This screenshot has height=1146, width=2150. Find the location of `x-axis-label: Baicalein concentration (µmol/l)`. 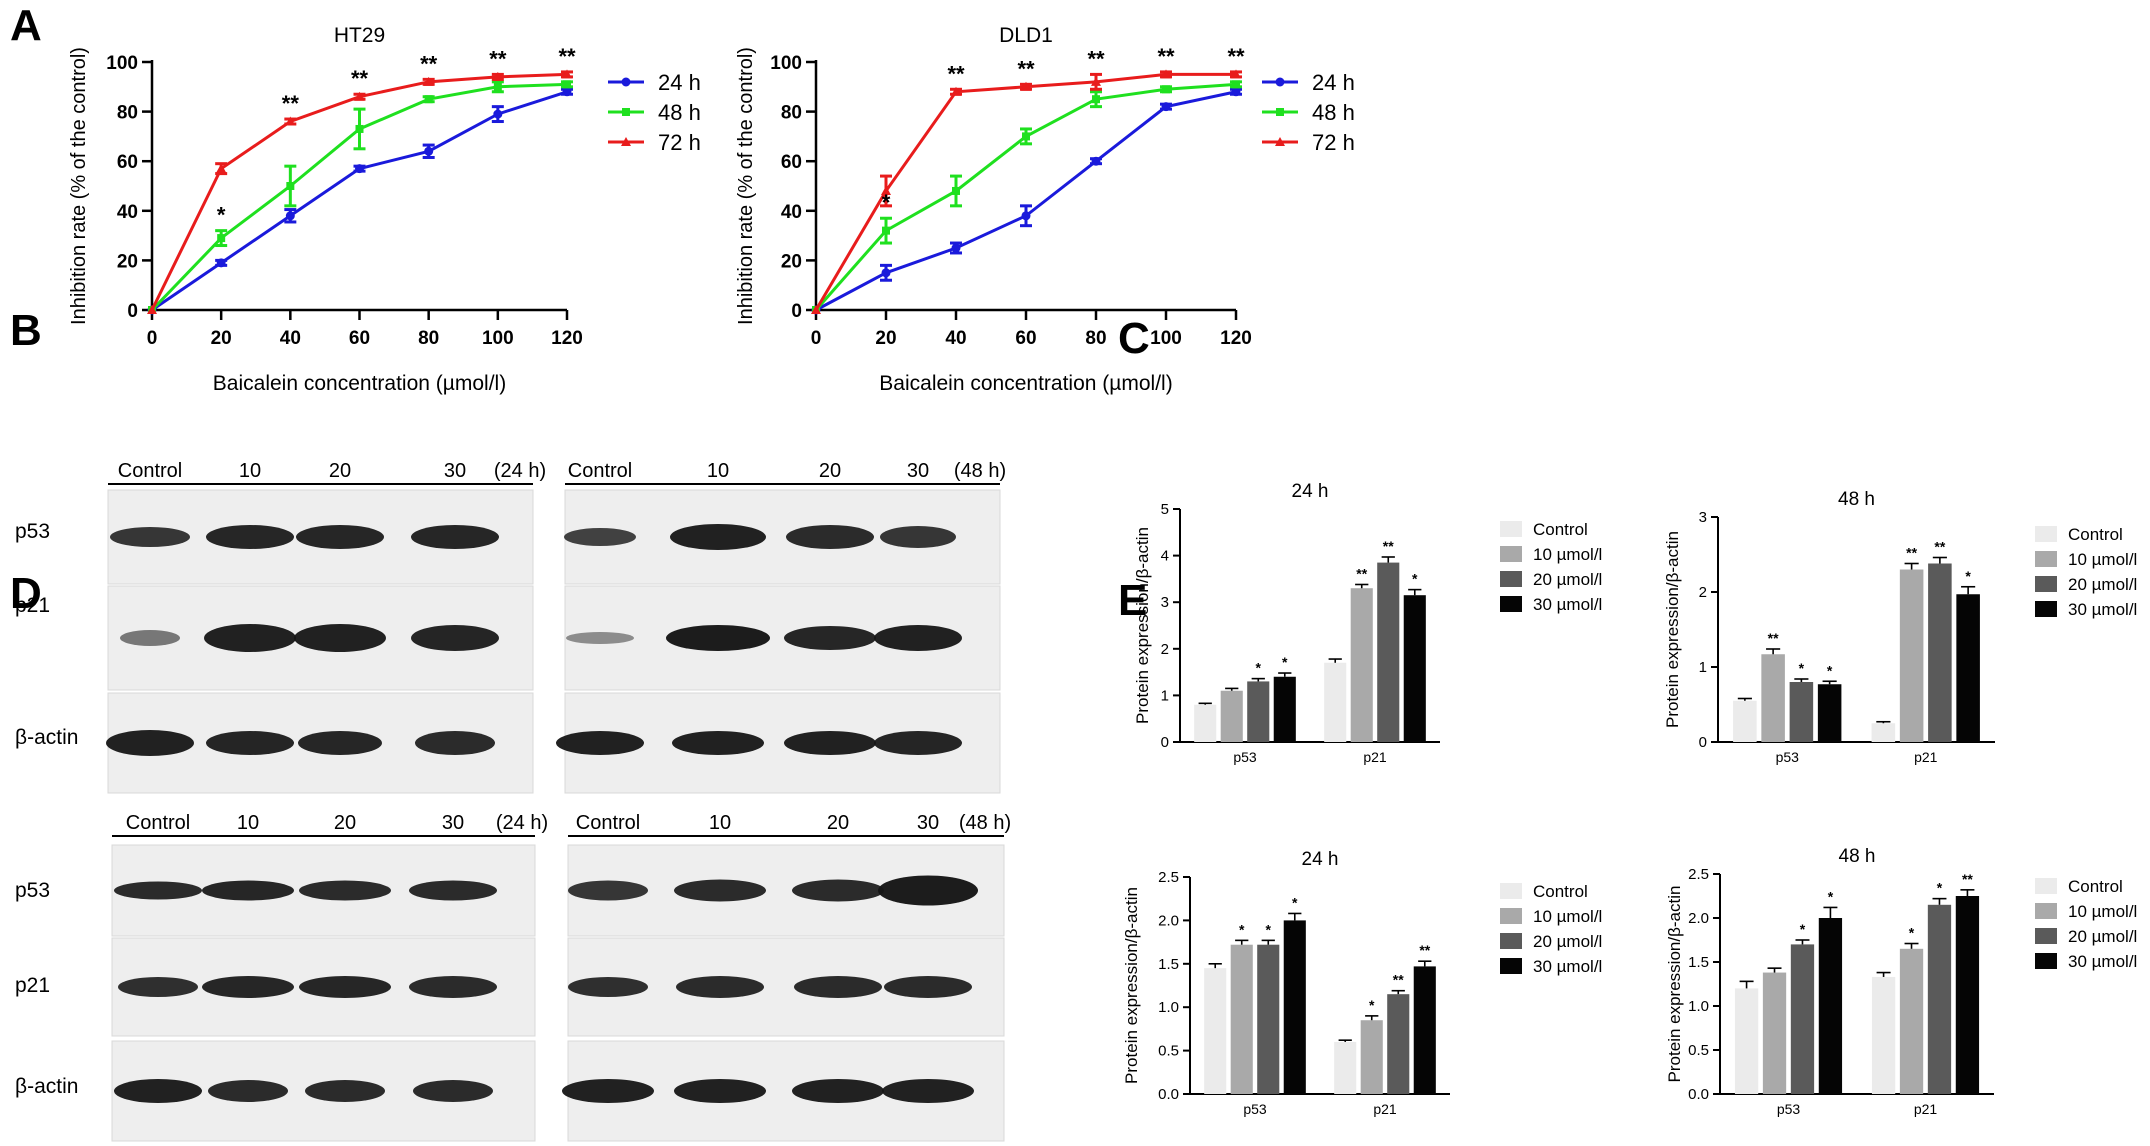

x-axis-label: Baicalein concentration (µmol/l) is located at coordinates (1025, 383).